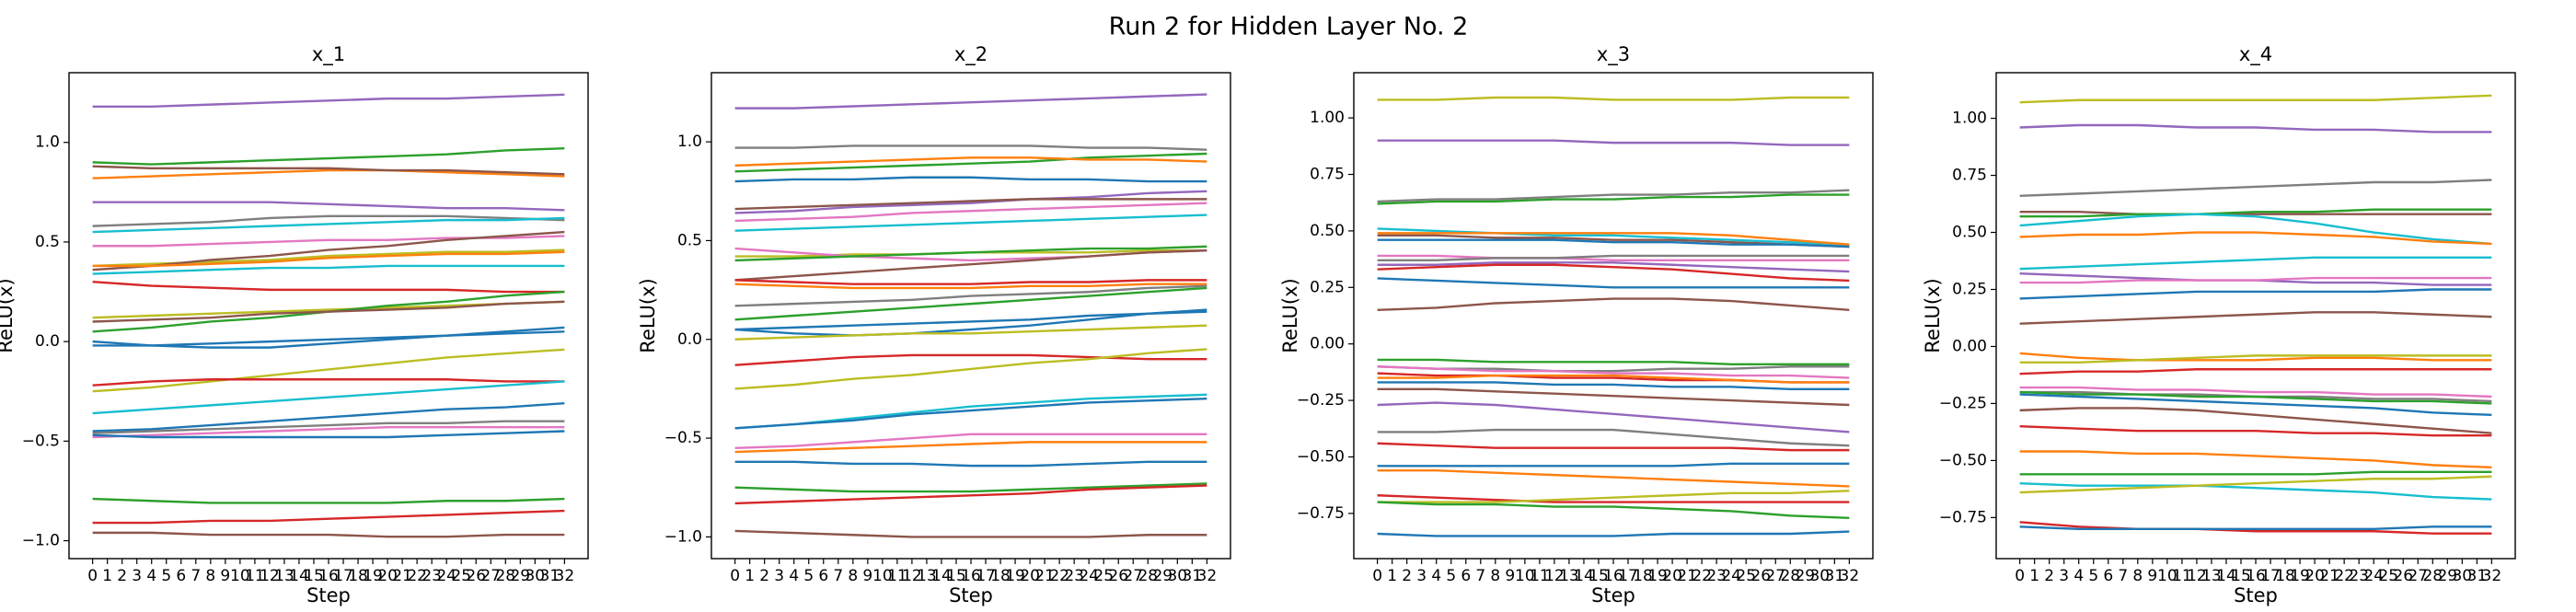 The image size is (2576, 612). What do you see at coordinates (2300, 576) in the screenshot?
I see `x-tick-label: 19` at bounding box center [2300, 576].